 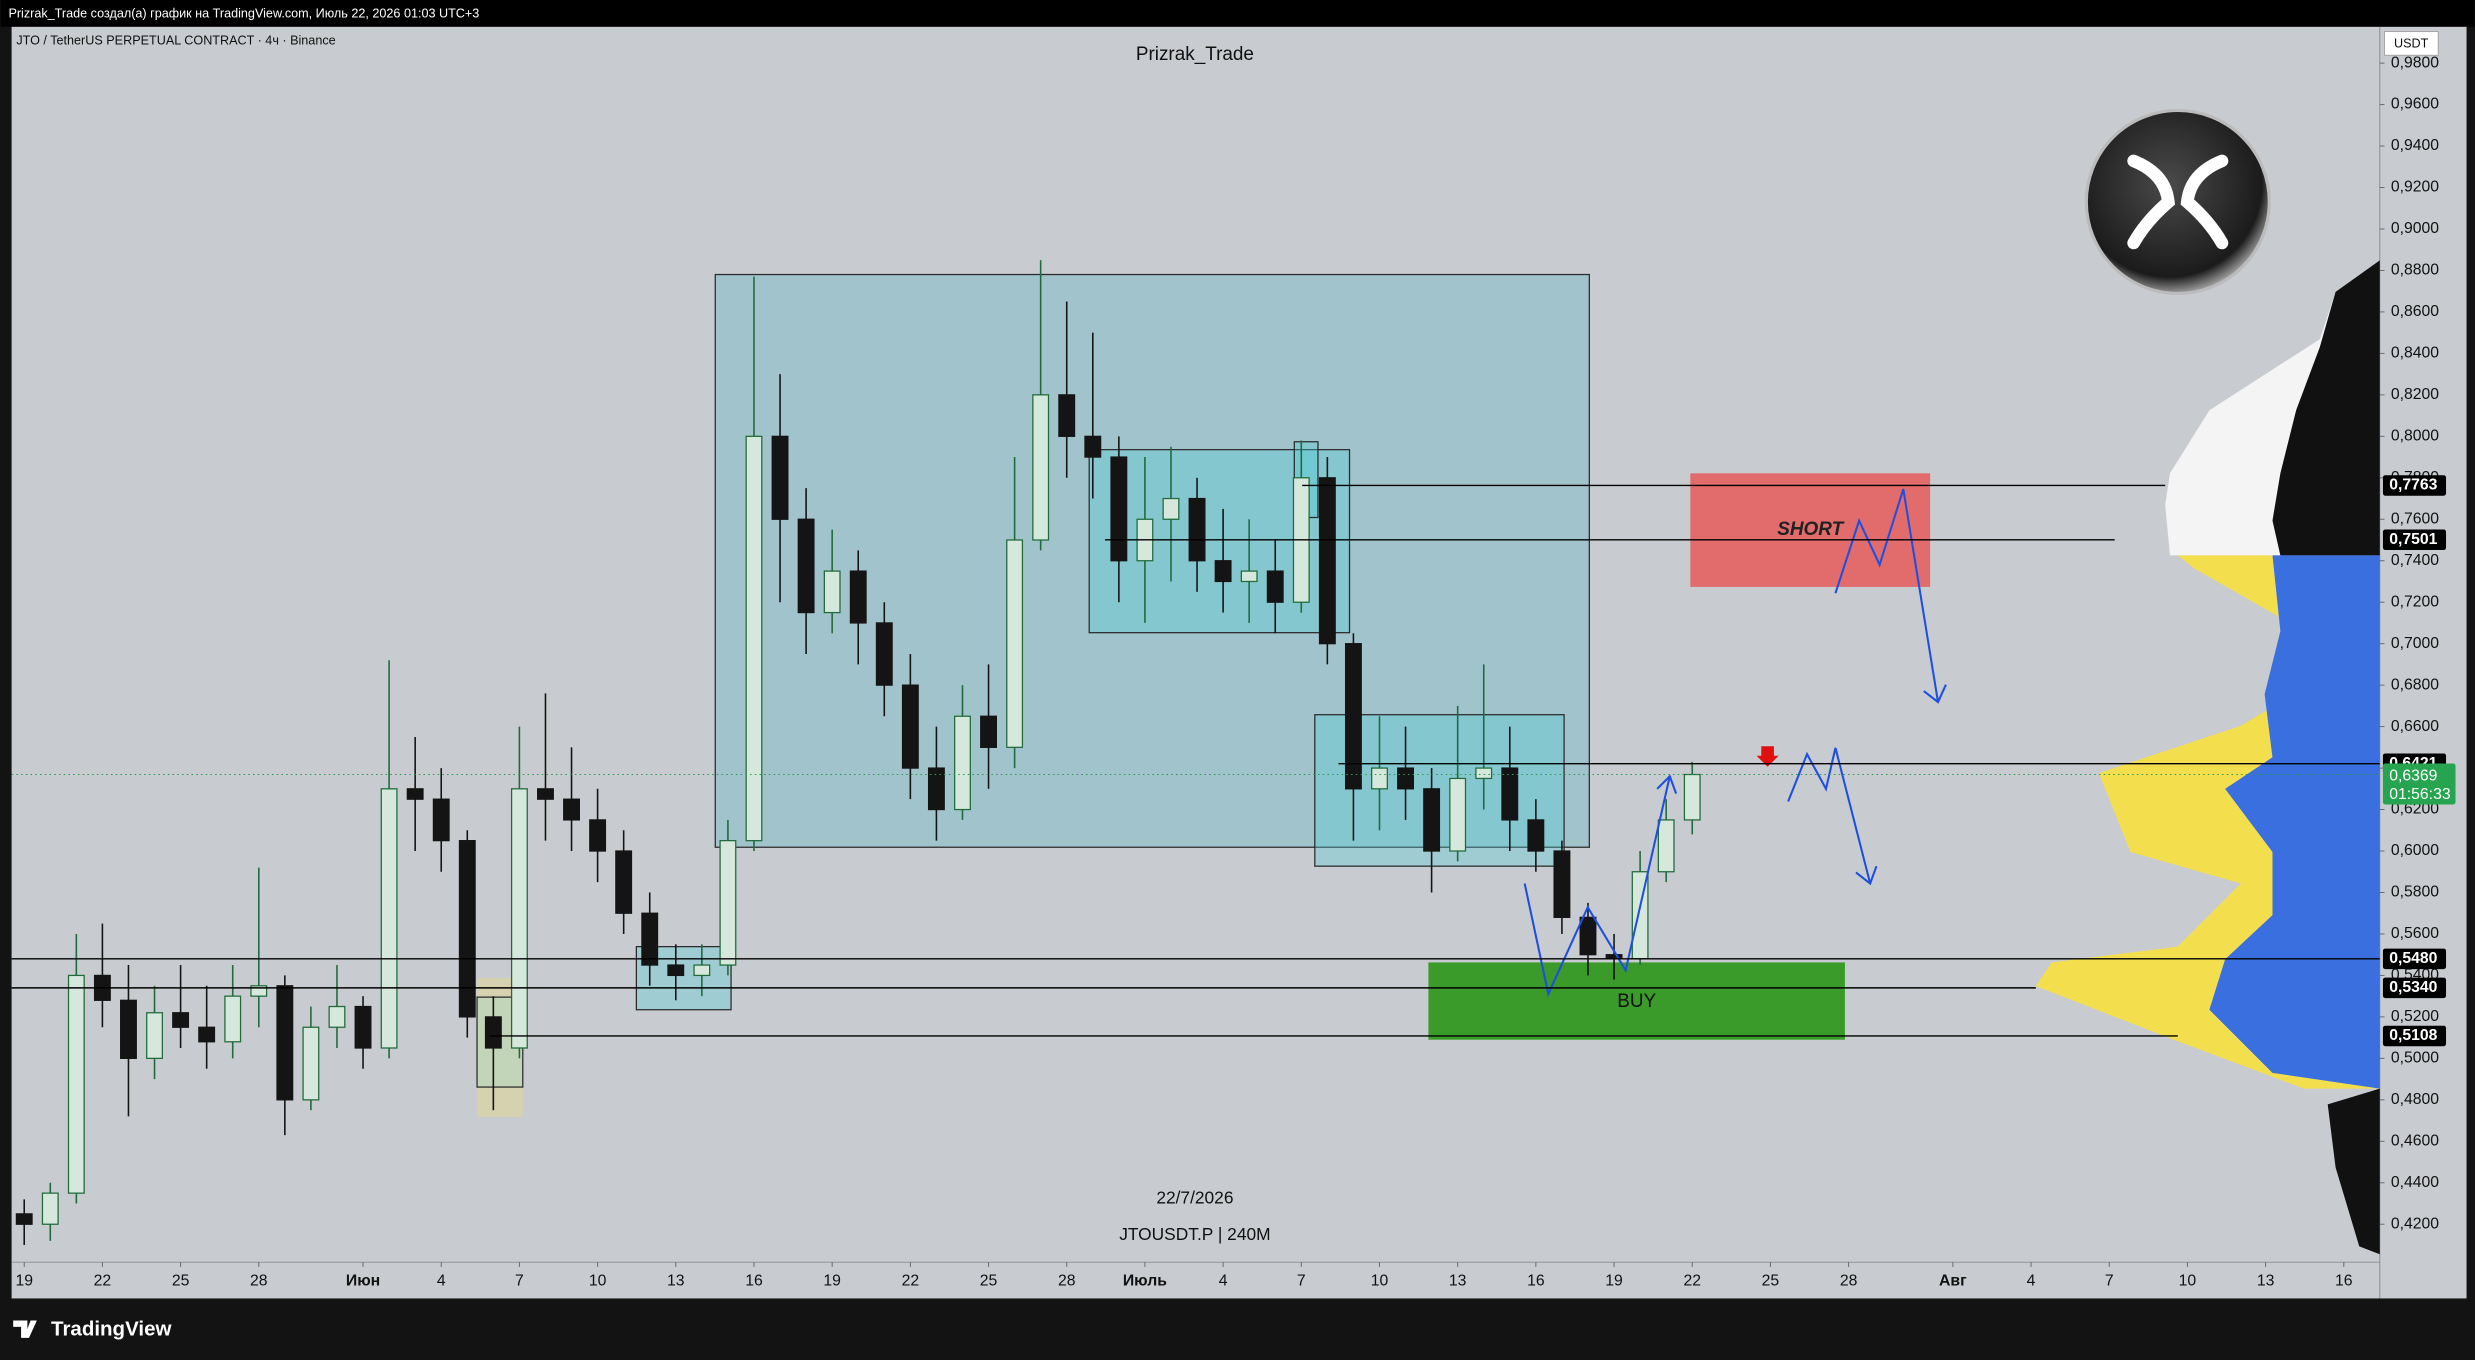 I want to click on y-tick-label: 0,5200, so click(x=2415, y=1016).